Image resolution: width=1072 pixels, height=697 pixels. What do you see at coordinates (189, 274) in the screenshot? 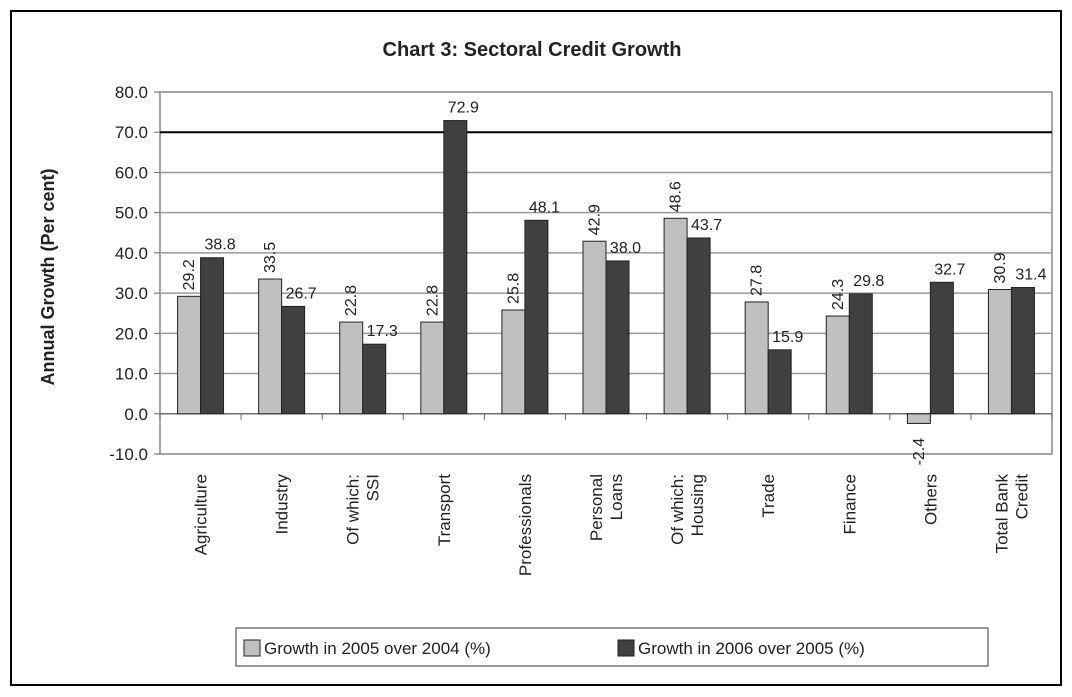
I see `data-label: 29.2` at bounding box center [189, 274].